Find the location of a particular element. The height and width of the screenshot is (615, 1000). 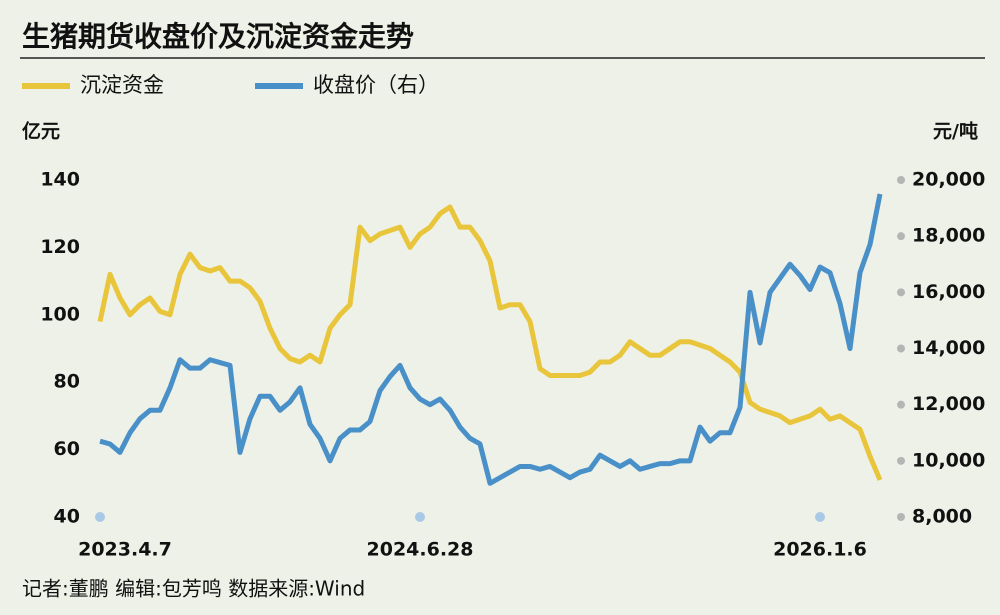

y-axis-label: 亿元 is located at coordinates (41, 131).